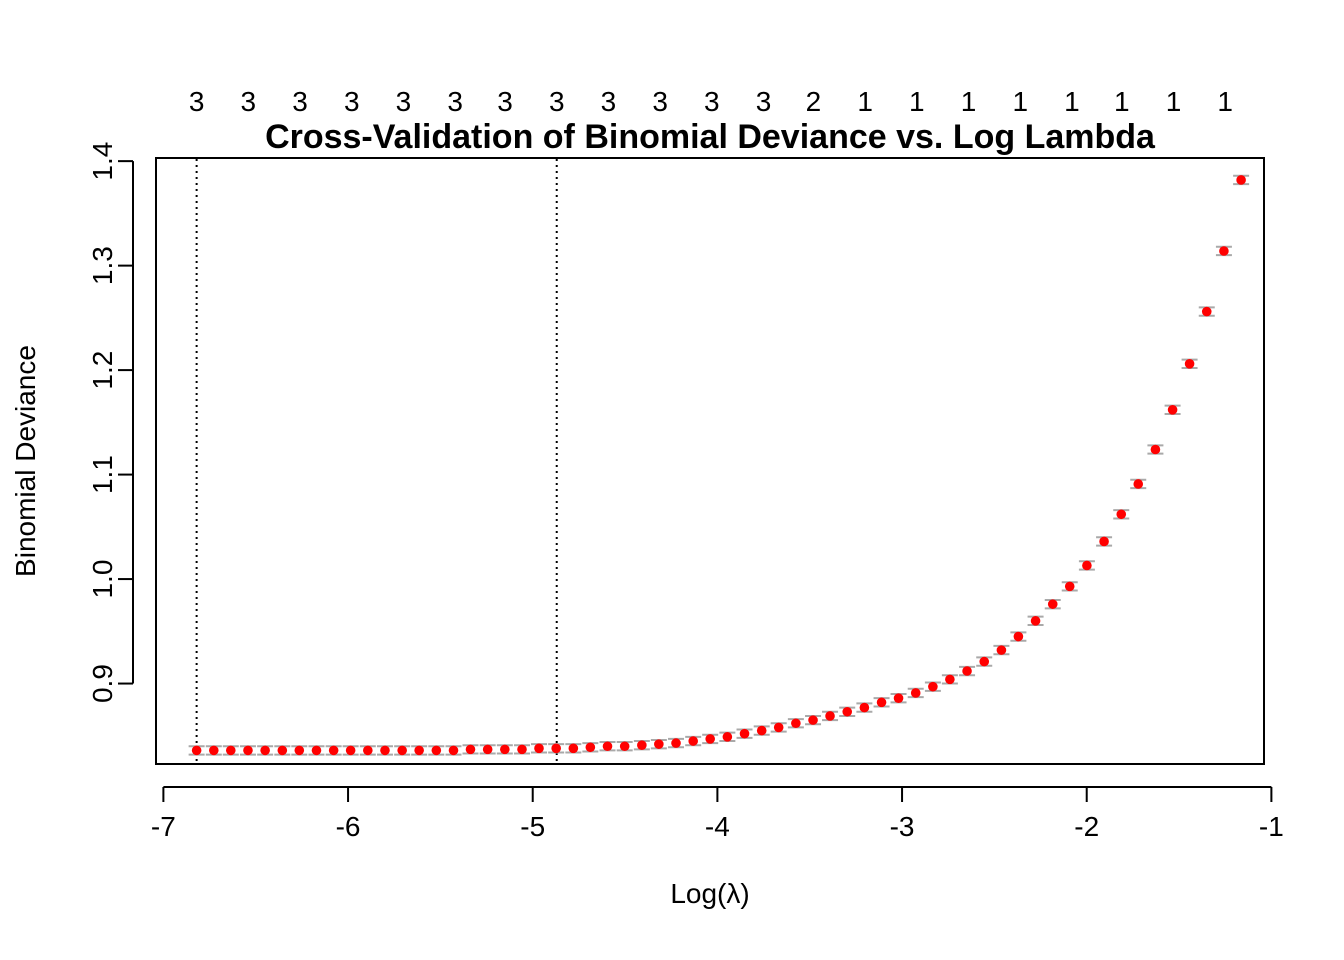  Describe the element at coordinates (717, 826) in the screenshot. I see `x-tick-label: -4` at that location.